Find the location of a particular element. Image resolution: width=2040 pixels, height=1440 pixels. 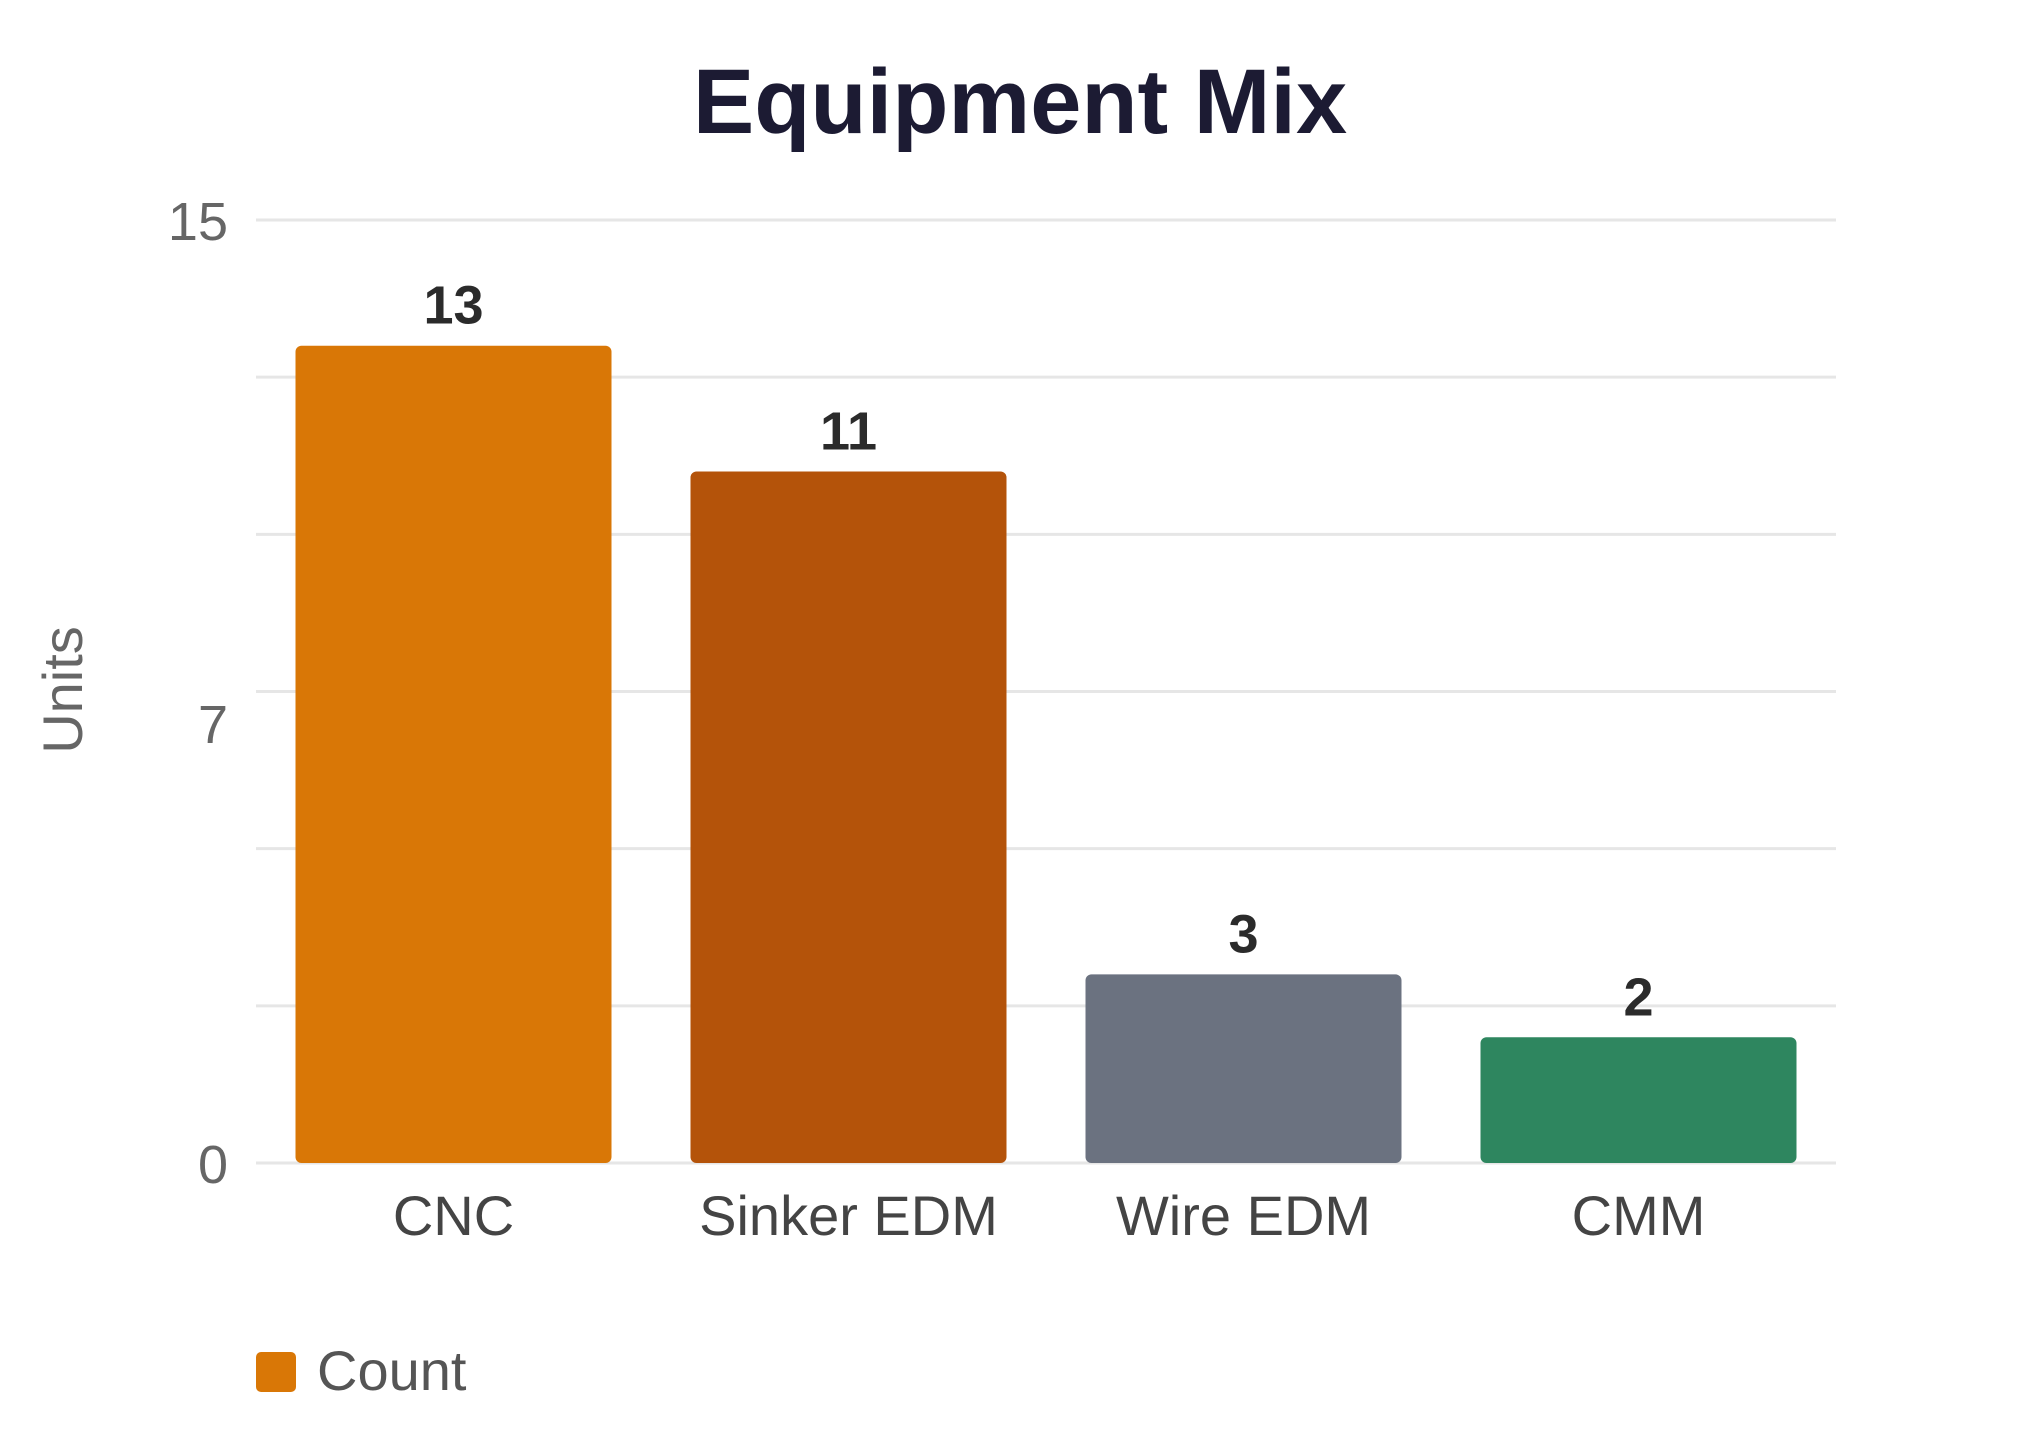

x-tick-label: Wire EDM is located at coordinates (1243, 1215).